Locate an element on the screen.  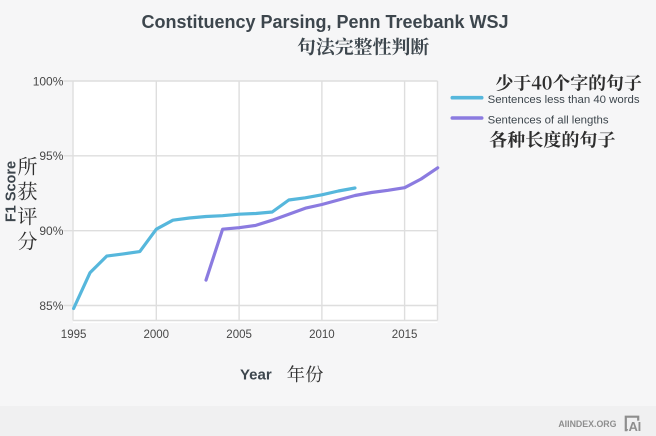
svg-text: 2005 is located at coordinates (239, 335).